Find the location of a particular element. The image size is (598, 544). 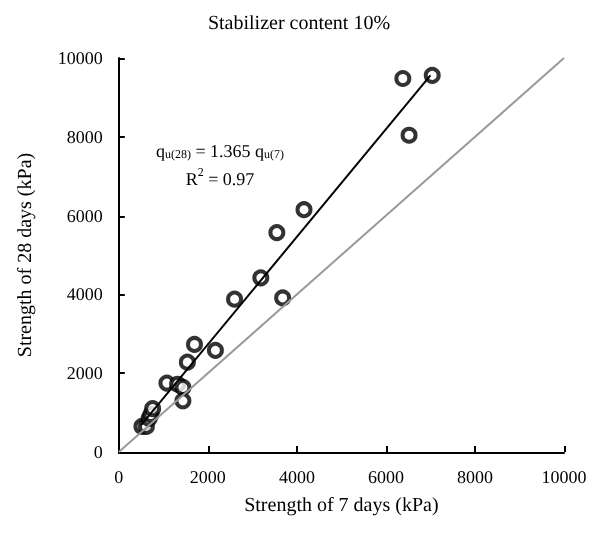

y-tick-label: 8000 is located at coordinates (85, 136).